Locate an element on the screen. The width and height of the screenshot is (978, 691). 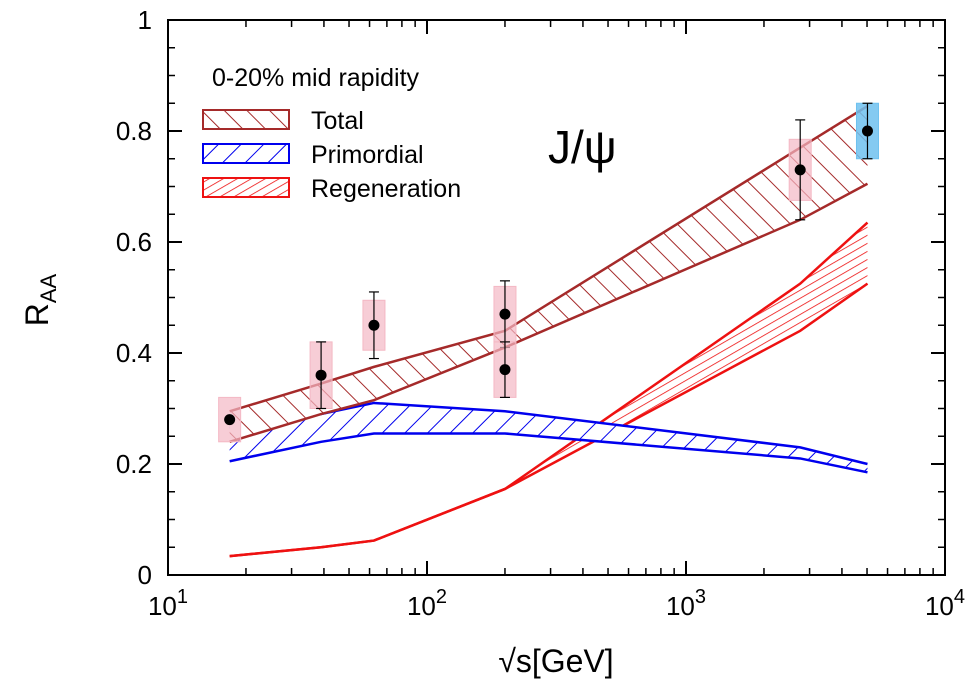
svg-text: RAA is located at coordinates (40, 299).